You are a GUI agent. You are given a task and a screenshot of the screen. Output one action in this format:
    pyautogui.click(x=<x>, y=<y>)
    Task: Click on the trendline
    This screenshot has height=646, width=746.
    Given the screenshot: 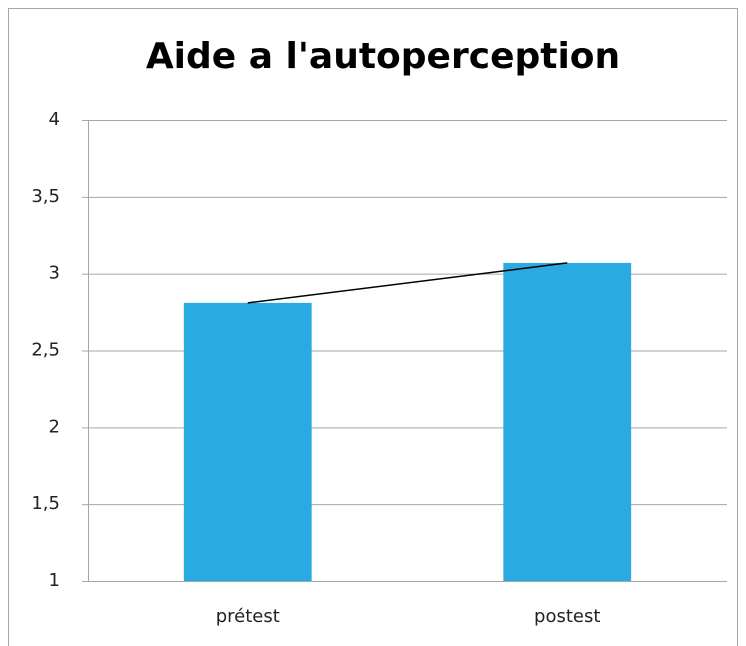 What is the action you would take?
    pyautogui.click(x=407, y=283)
    